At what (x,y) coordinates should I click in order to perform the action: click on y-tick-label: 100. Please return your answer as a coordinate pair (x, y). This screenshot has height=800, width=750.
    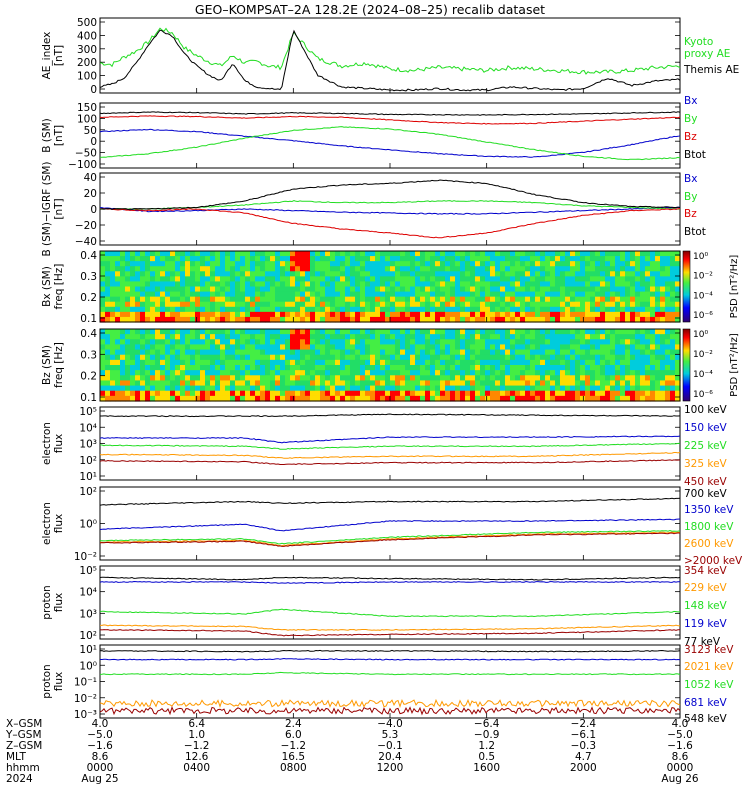
    Looking at the image, I should click on (87, 119).